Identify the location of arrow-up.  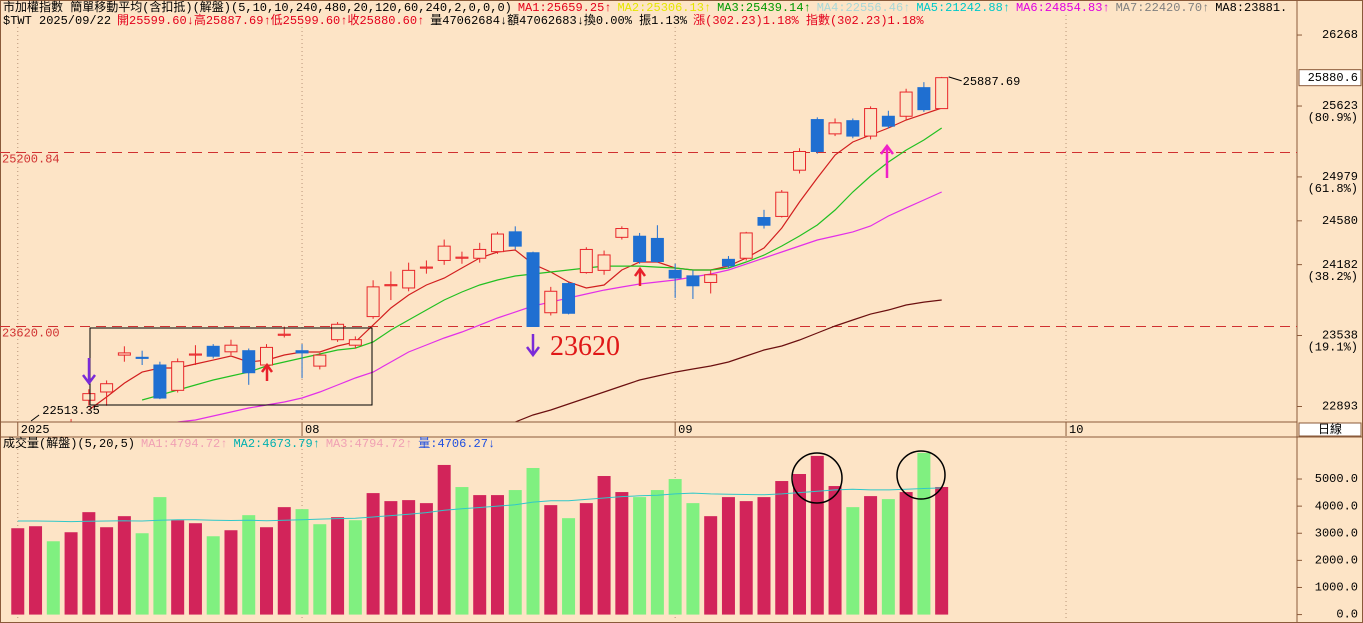
(640, 276).